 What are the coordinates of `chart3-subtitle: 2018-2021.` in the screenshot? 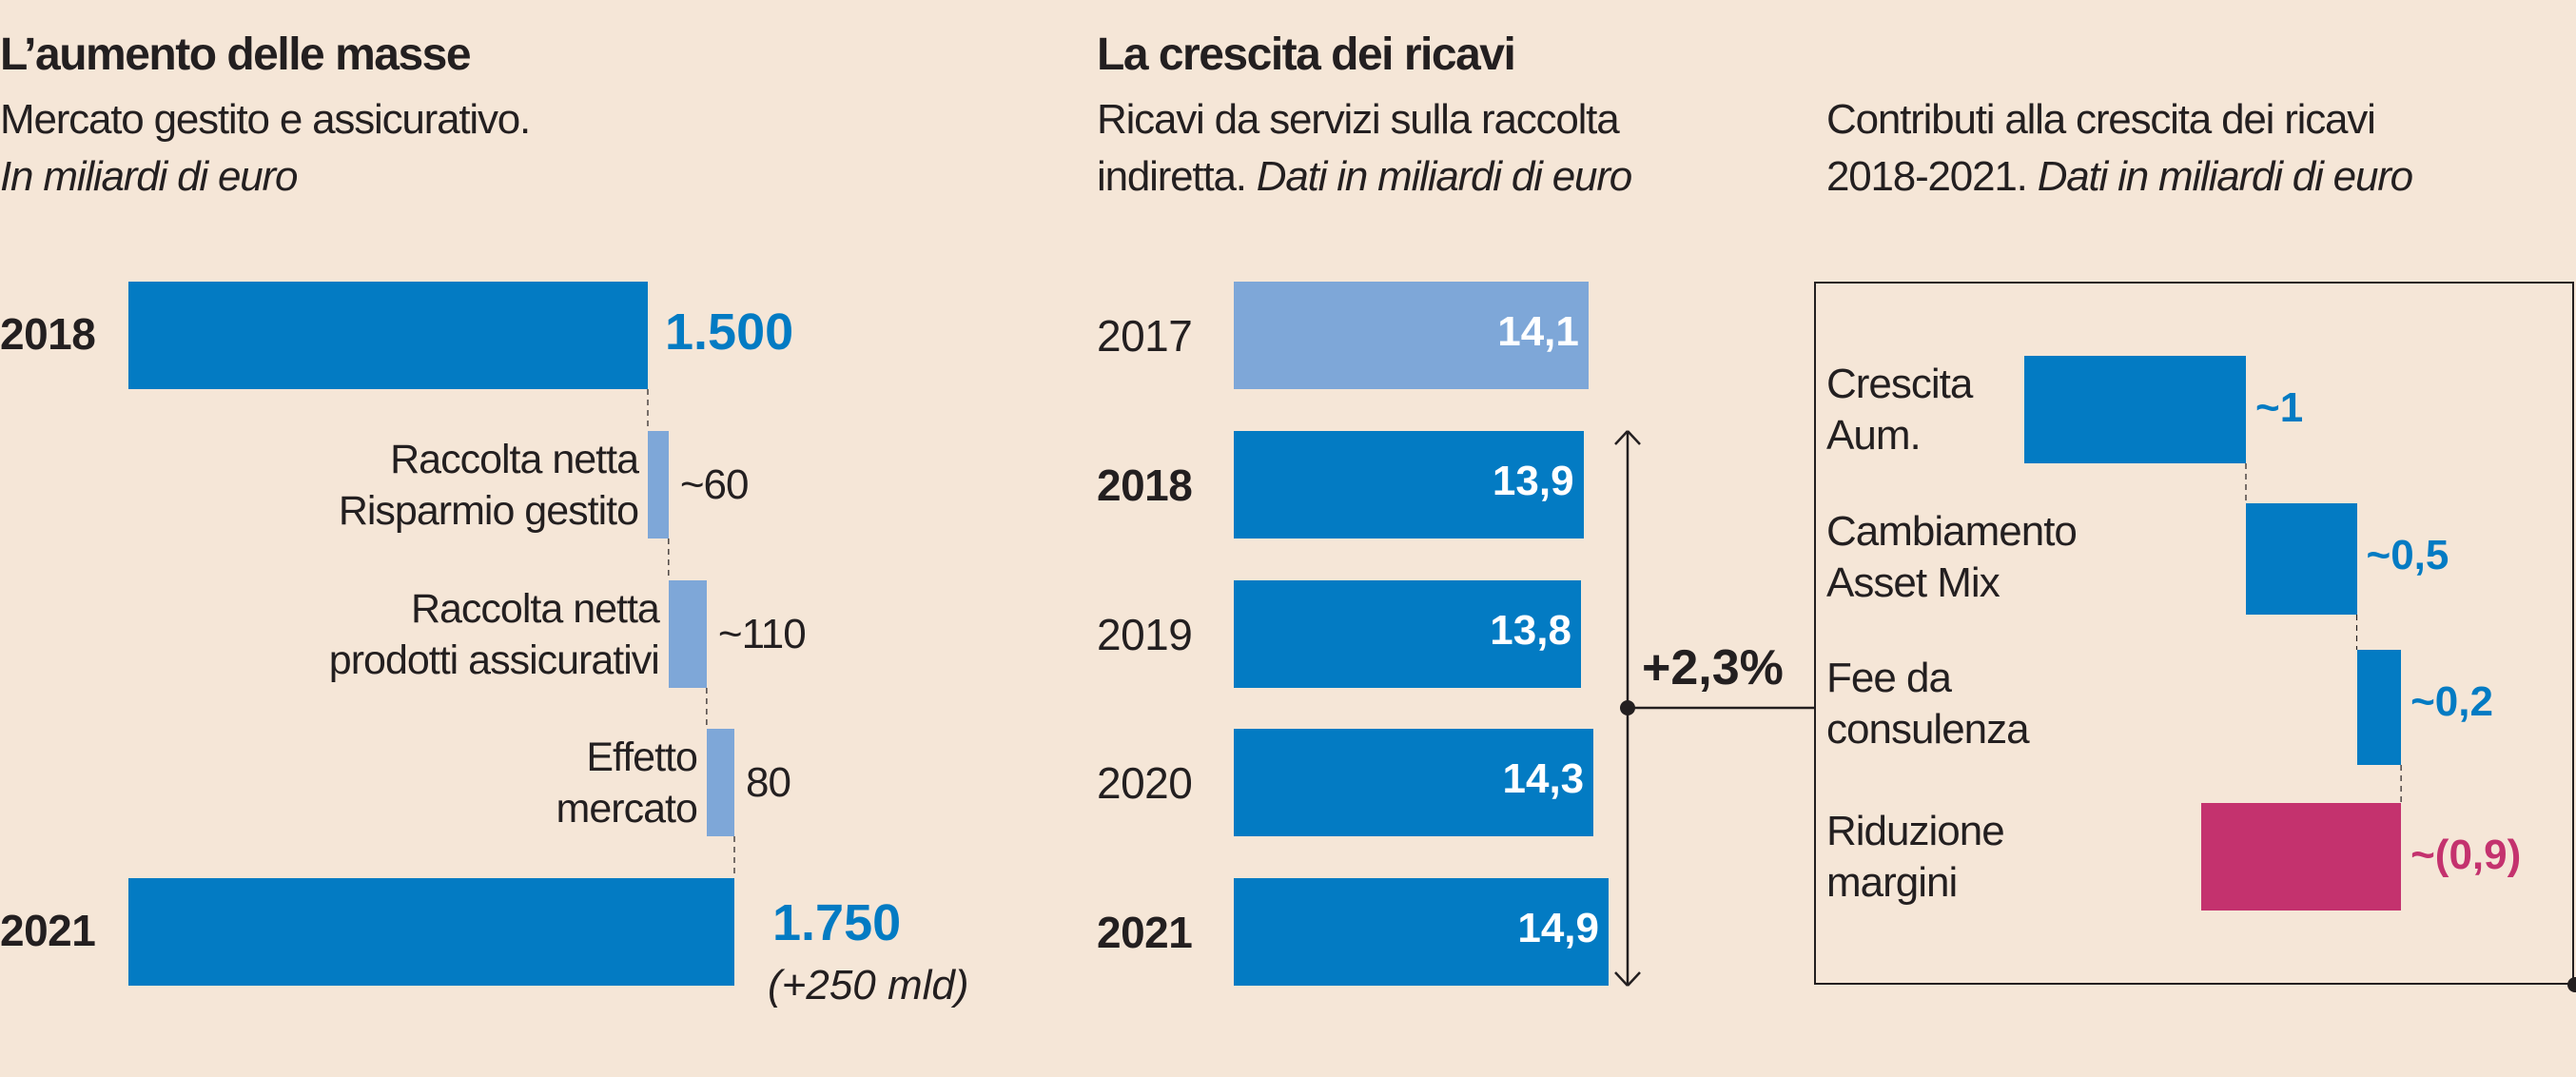 It's located at (1927, 177).